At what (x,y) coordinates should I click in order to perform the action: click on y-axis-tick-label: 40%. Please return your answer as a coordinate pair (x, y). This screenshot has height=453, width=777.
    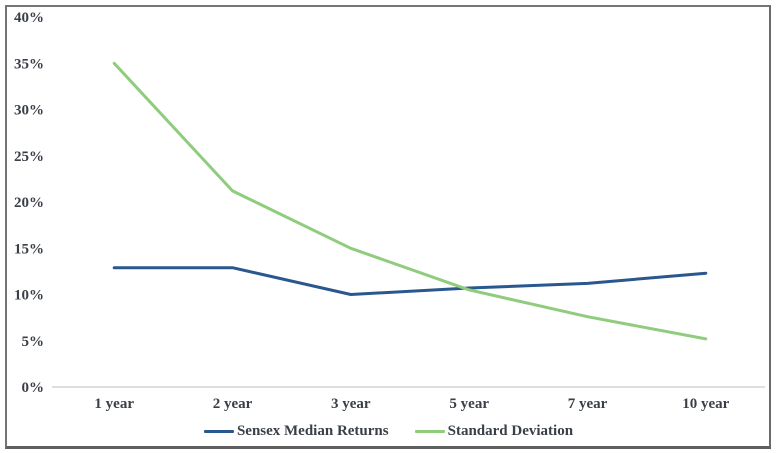
    Looking at the image, I should click on (29, 18).